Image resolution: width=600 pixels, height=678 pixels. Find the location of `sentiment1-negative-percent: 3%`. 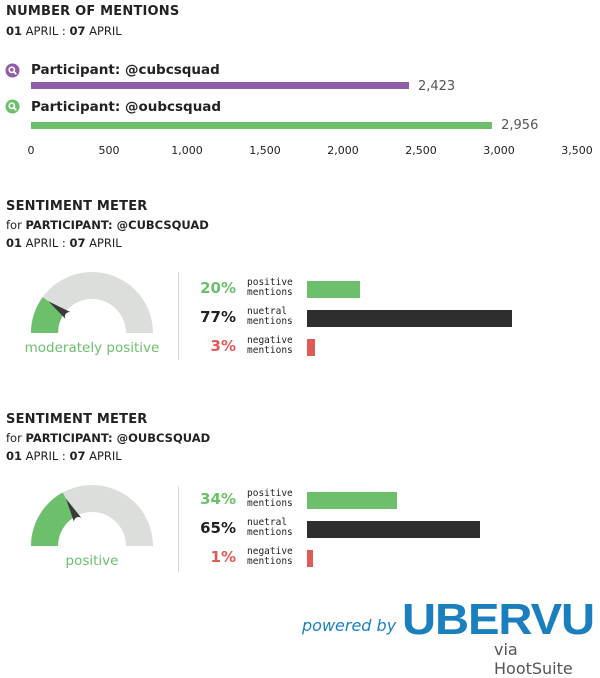

sentiment1-negative-percent: 3% is located at coordinates (223, 346).